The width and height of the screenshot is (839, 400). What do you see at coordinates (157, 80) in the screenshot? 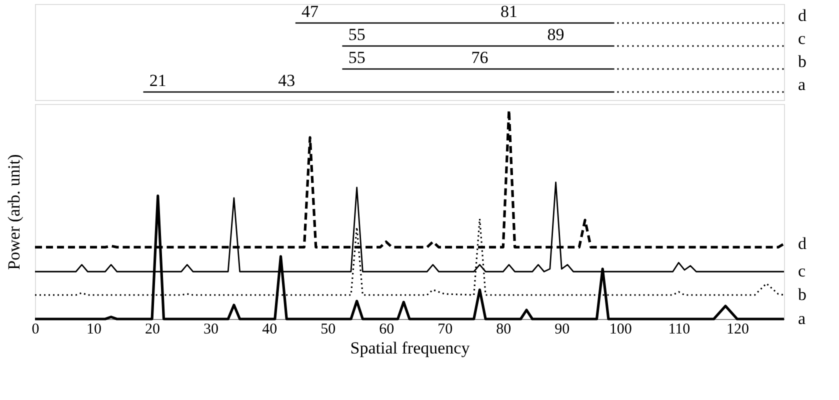
I see `text: 21` at bounding box center [157, 80].